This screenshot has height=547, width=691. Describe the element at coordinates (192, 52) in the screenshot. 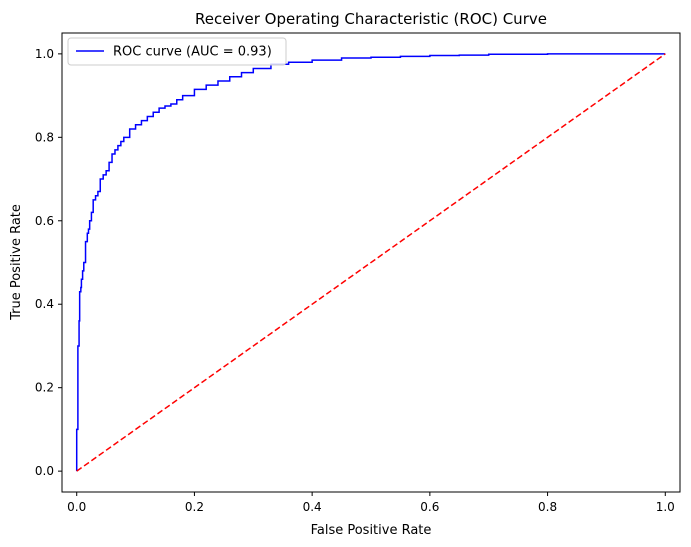

I see `legend-entry-label: ROC curve (AUC = 0.93)` at that location.